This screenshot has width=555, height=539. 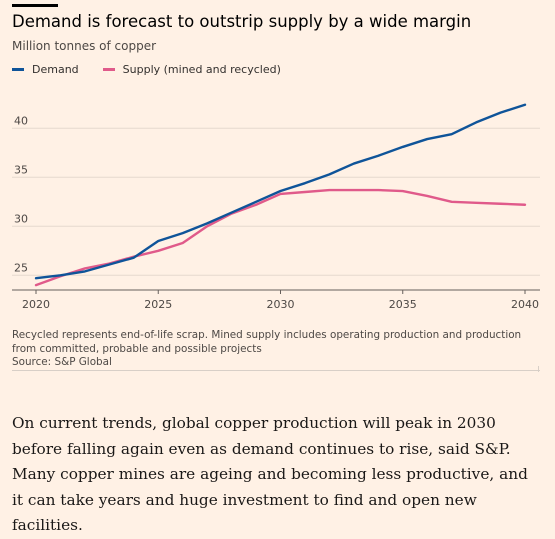 What do you see at coordinates (21, 120) in the screenshot?
I see `y-tick-label: 40` at bounding box center [21, 120].